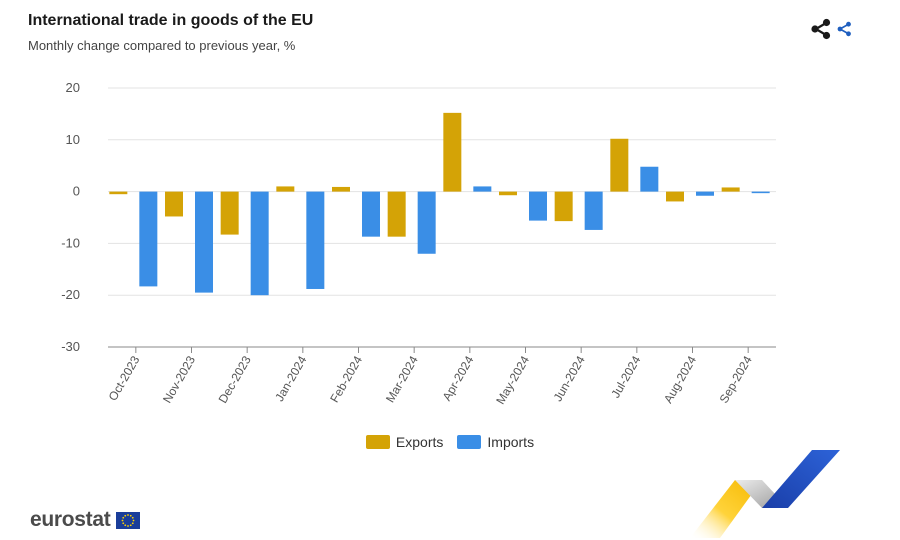 Image resolution: width=900 pixels, height=540 pixels. What do you see at coordinates (235, 379) in the screenshot?
I see `x-tick-label: Dec-2023` at bounding box center [235, 379].